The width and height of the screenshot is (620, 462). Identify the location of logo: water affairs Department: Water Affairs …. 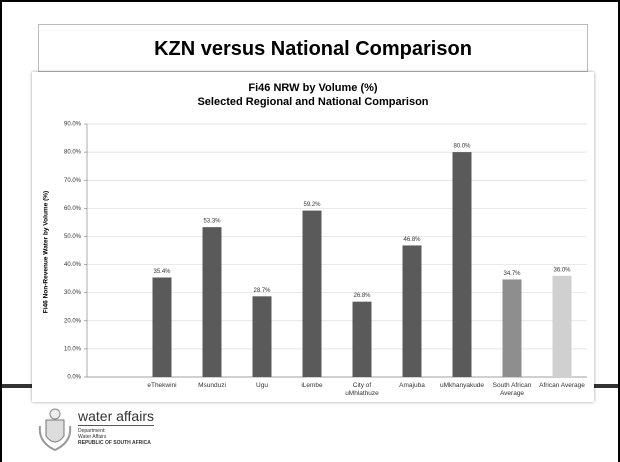
(113, 431).